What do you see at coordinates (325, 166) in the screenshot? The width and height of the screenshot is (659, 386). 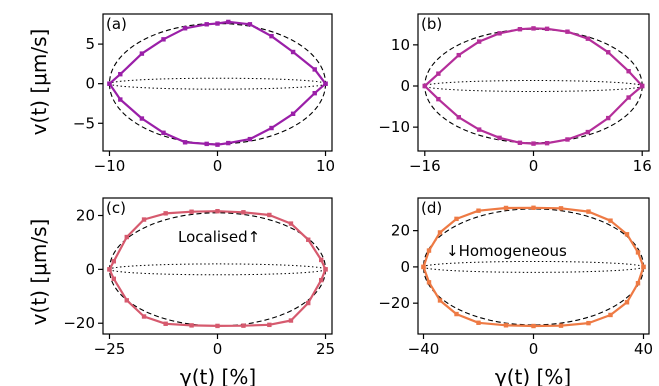 I see `x-tick-label: 10` at bounding box center [325, 166].